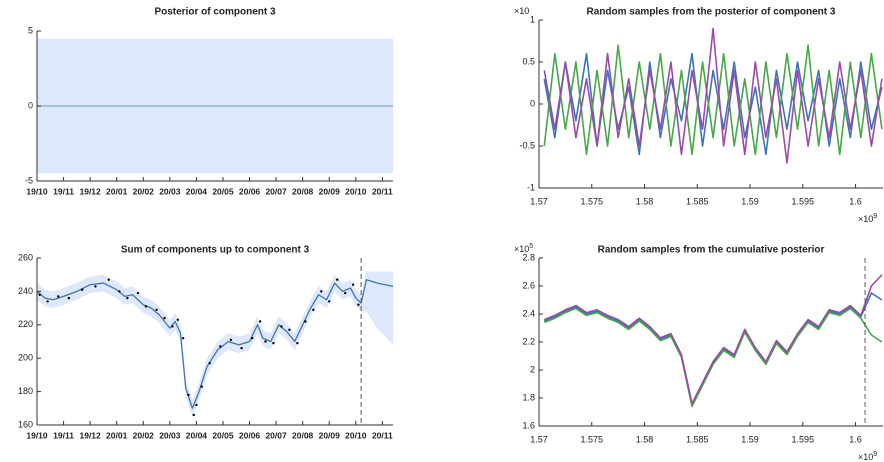  What do you see at coordinates (523, 249) in the screenshot?
I see `axis-multiplier: ×10⁵` at bounding box center [523, 249].